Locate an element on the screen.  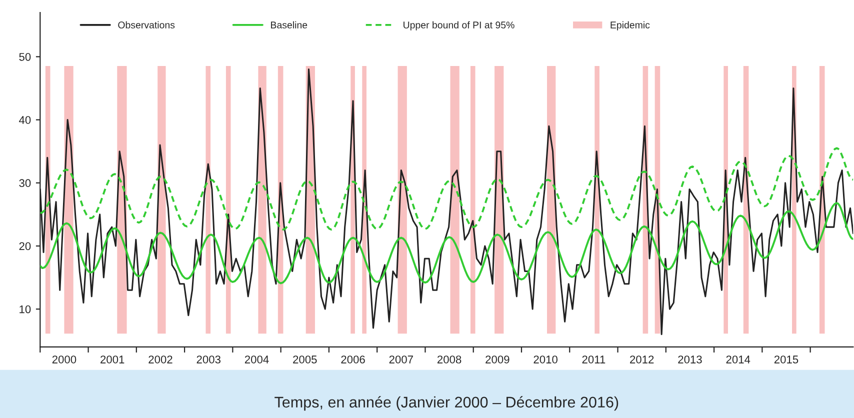
x-tick-label: 2009 is located at coordinates (498, 360).